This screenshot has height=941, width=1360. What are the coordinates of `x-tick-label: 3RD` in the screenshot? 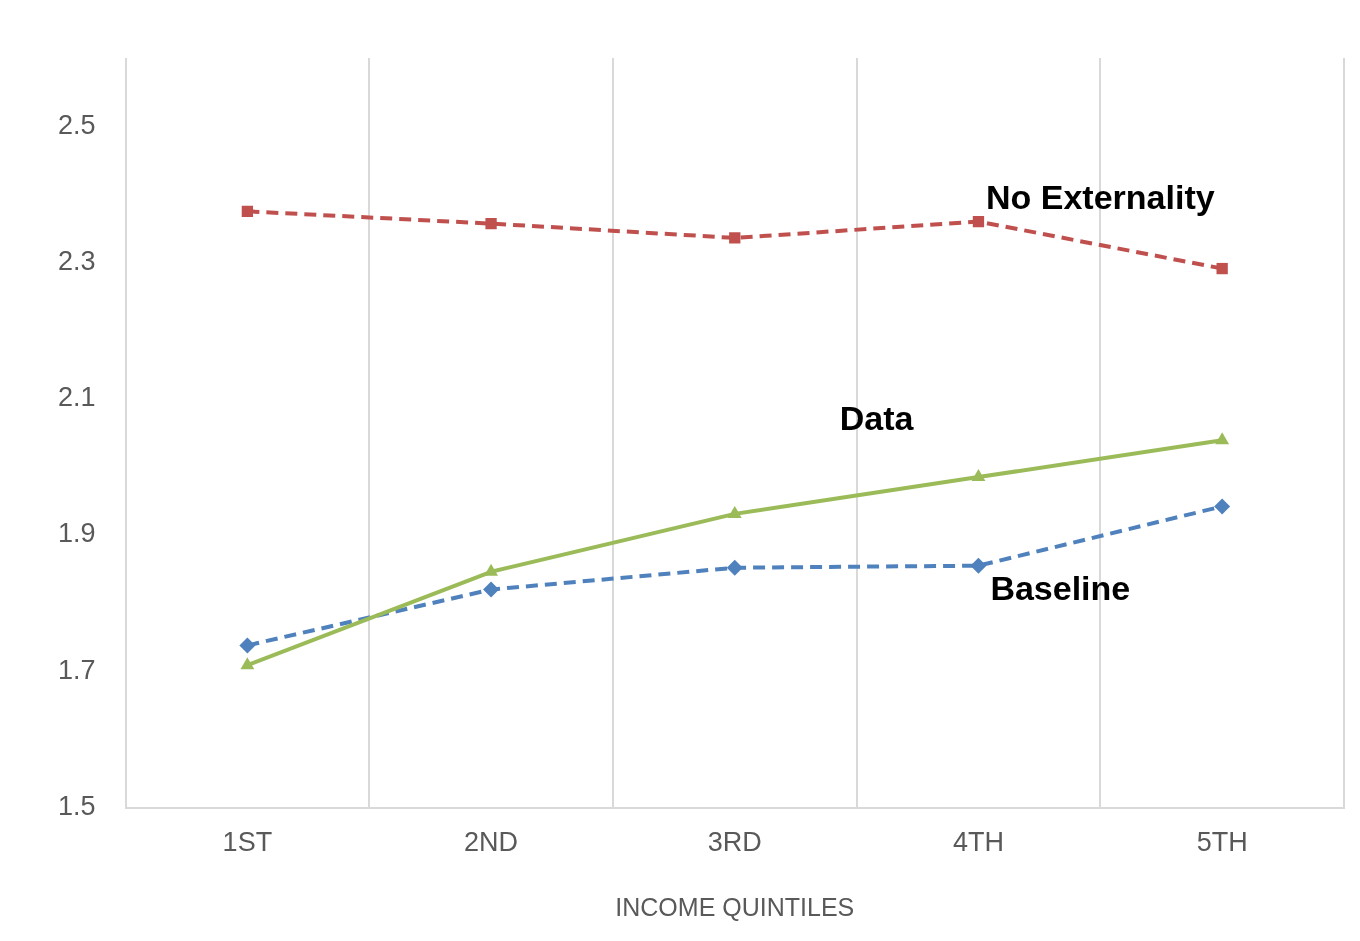 It's located at (734, 842).